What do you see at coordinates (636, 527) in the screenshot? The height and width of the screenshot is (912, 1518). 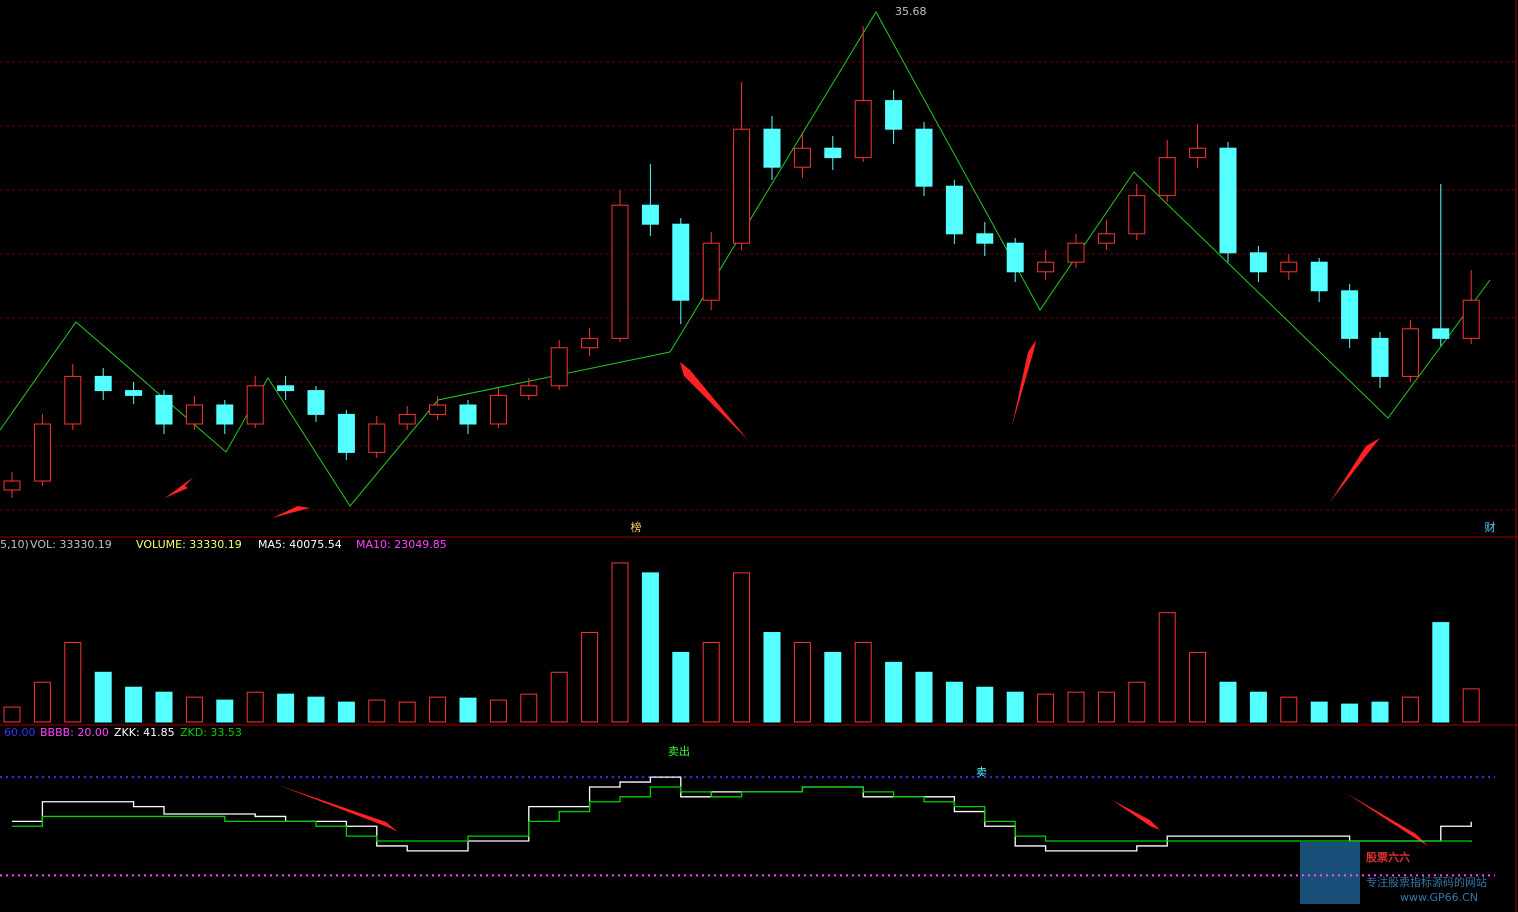 I see `event-marker: 榜` at bounding box center [636, 527].